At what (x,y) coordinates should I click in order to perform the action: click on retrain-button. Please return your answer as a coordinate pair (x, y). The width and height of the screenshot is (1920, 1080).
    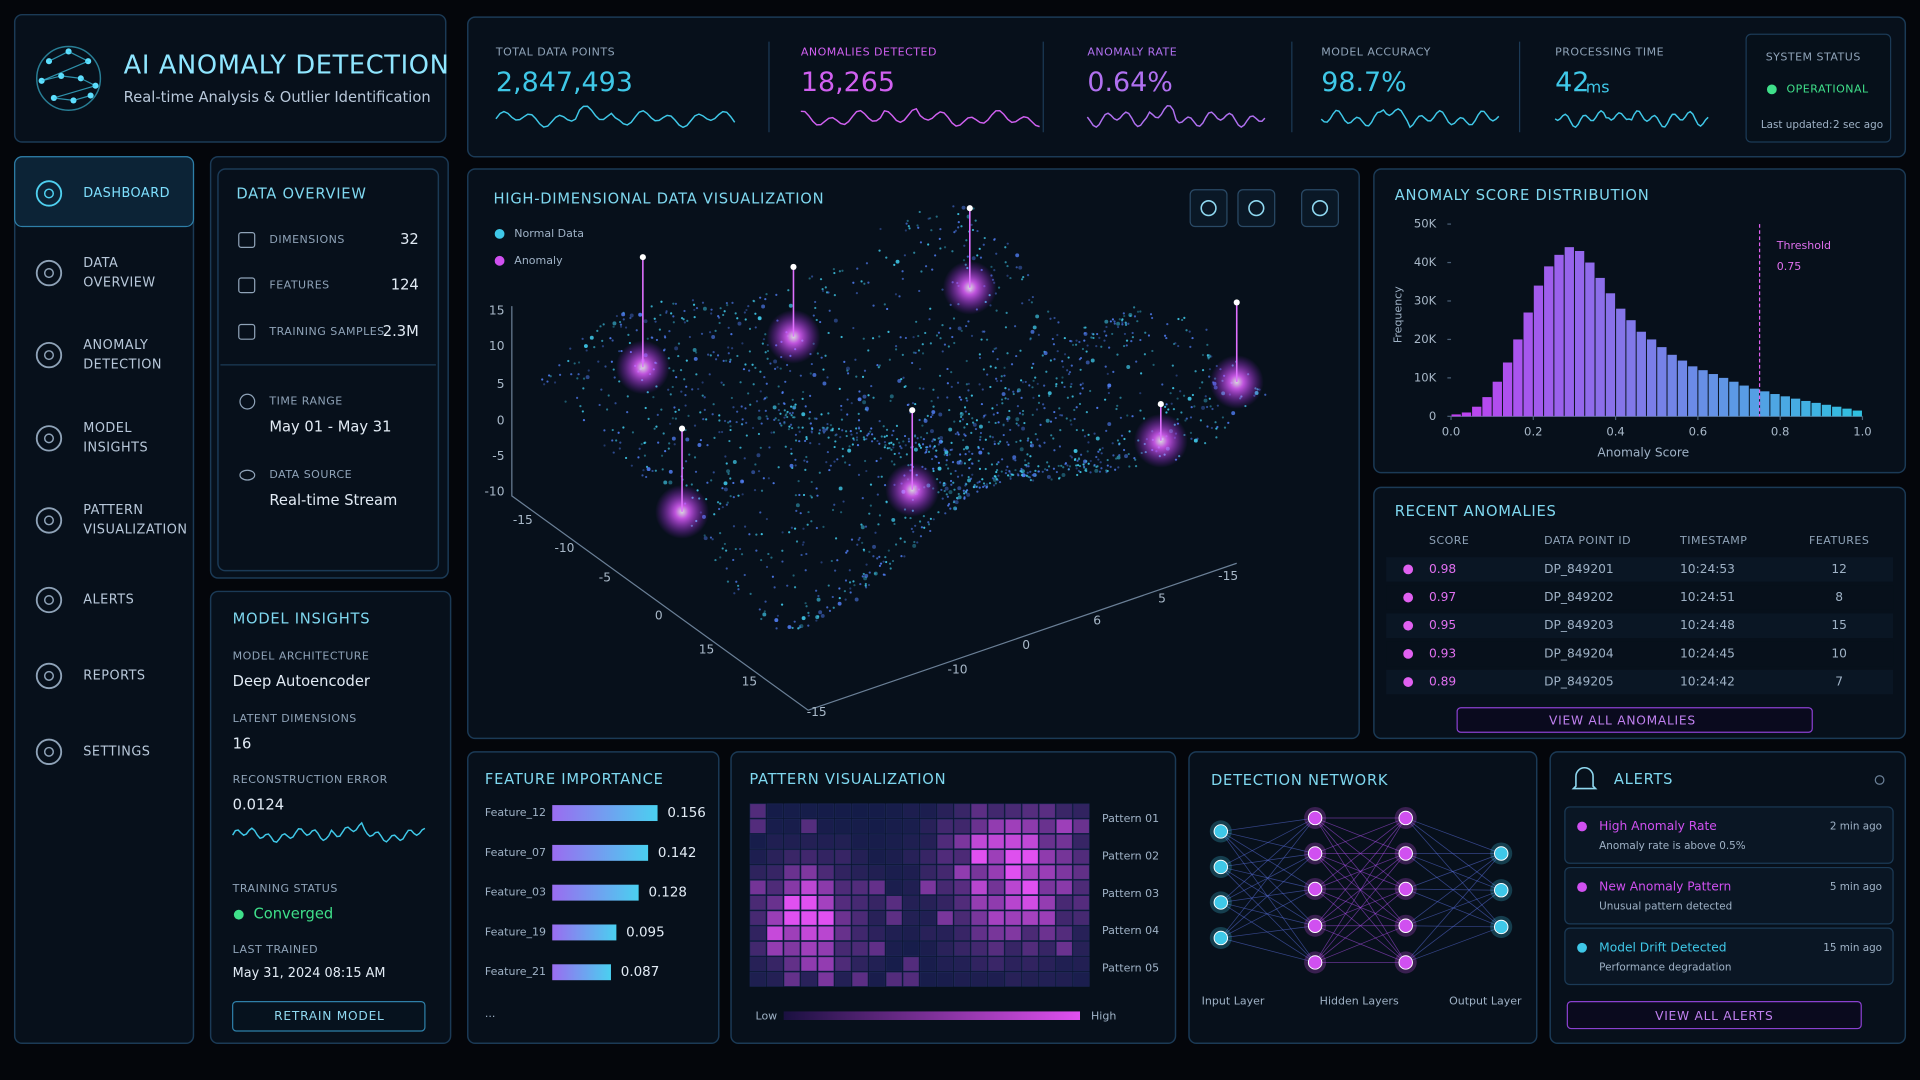
    Looking at the image, I should click on (329, 1016).